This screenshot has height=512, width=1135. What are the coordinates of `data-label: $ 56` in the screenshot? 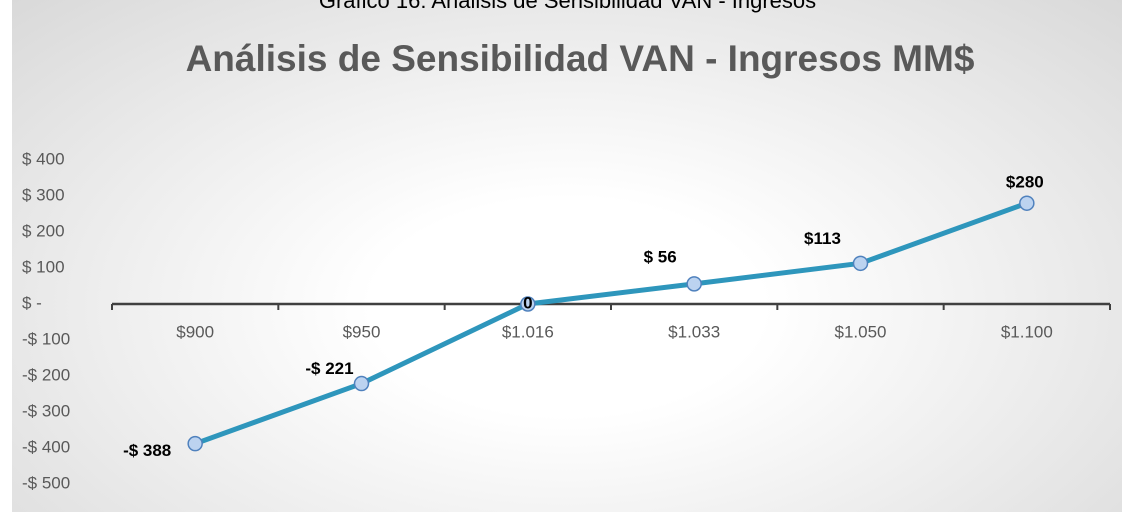 It's located at (660, 256).